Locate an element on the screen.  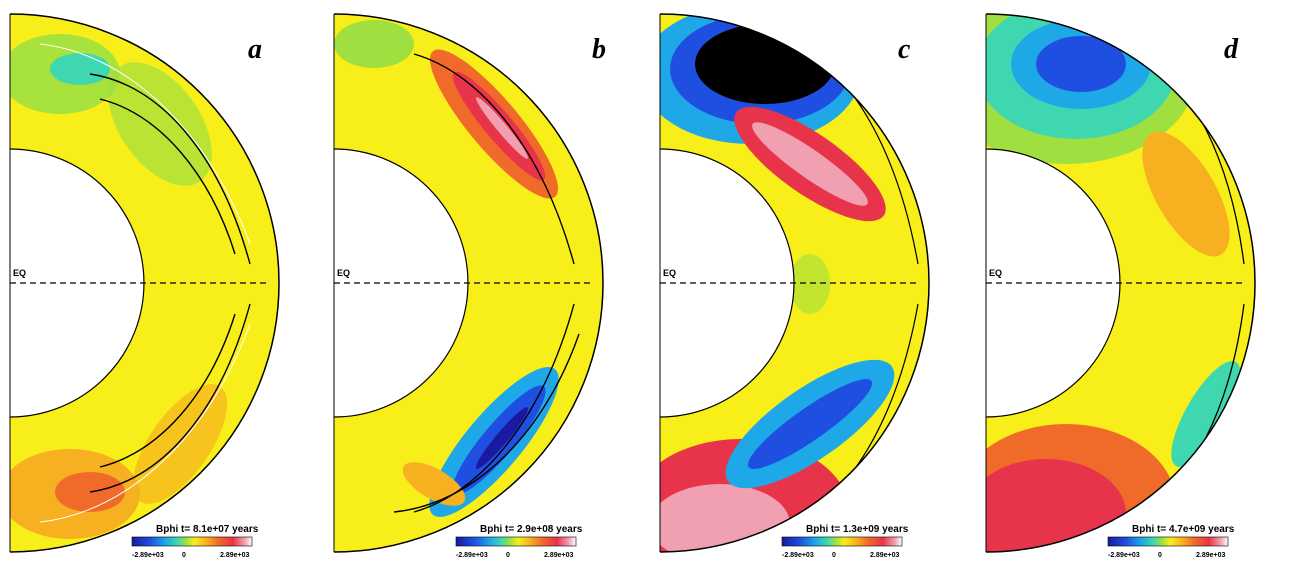
panel-letter: c is located at coordinates (904, 49).